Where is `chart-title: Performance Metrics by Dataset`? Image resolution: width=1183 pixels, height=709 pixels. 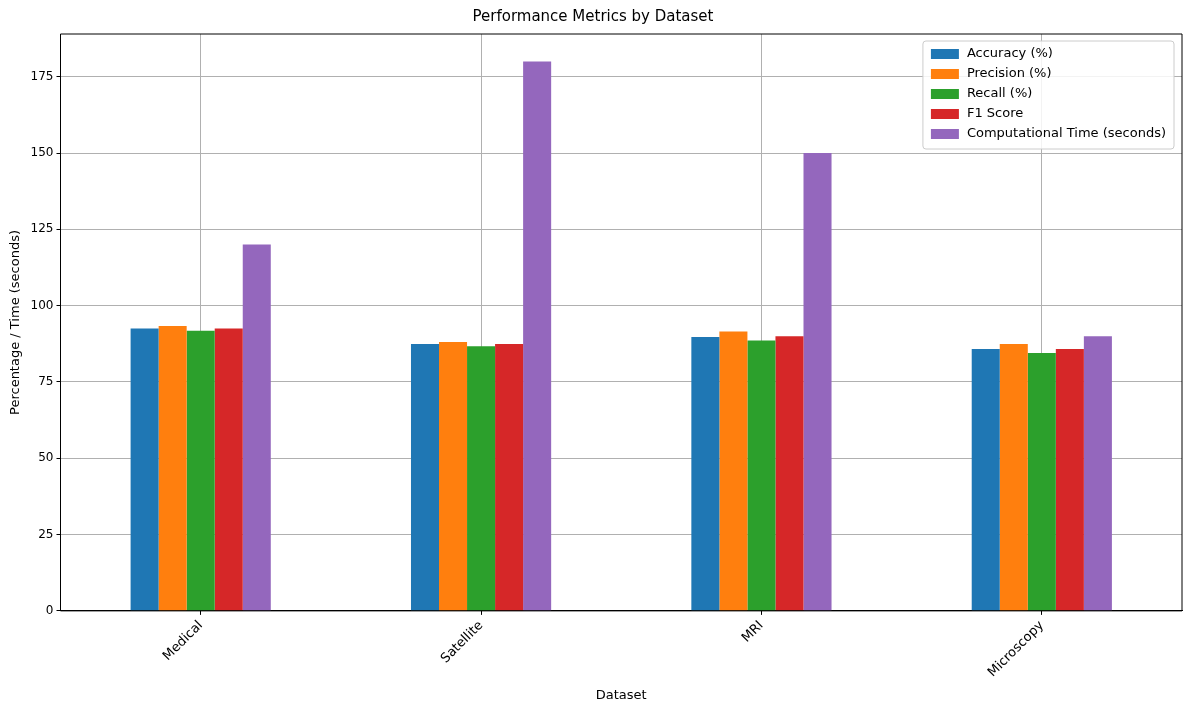 chart-title: Performance Metrics by Dataset is located at coordinates (593, 15).